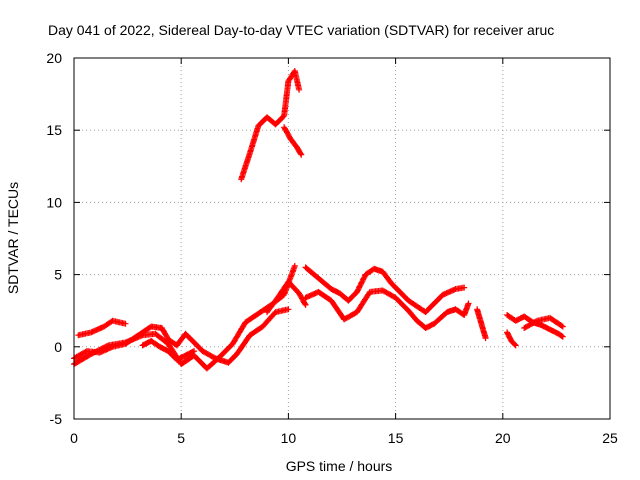 Image resolution: width=640 pixels, height=480 pixels. What do you see at coordinates (58, 347) in the screenshot?
I see `y-tick-label: 0` at bounding box center [58, 347].